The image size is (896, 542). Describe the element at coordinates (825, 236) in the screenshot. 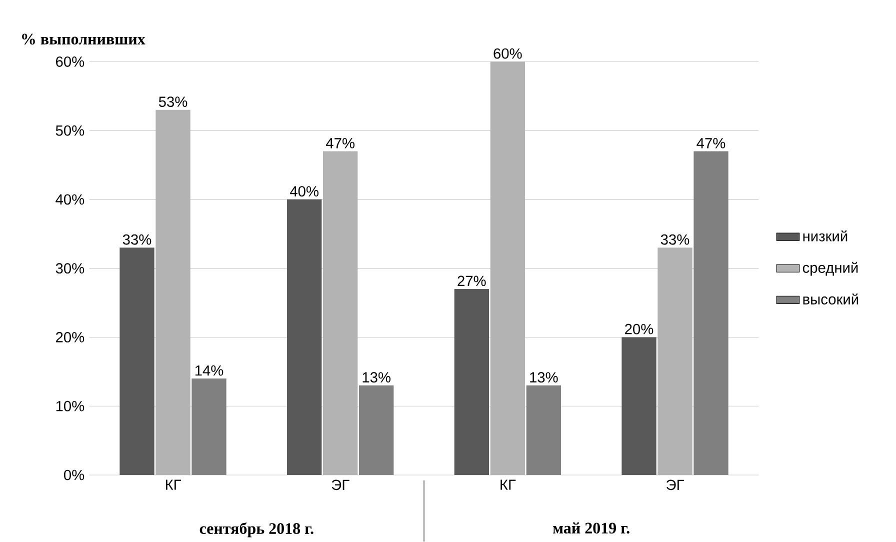

I see `legend-label: низкий` at that location.